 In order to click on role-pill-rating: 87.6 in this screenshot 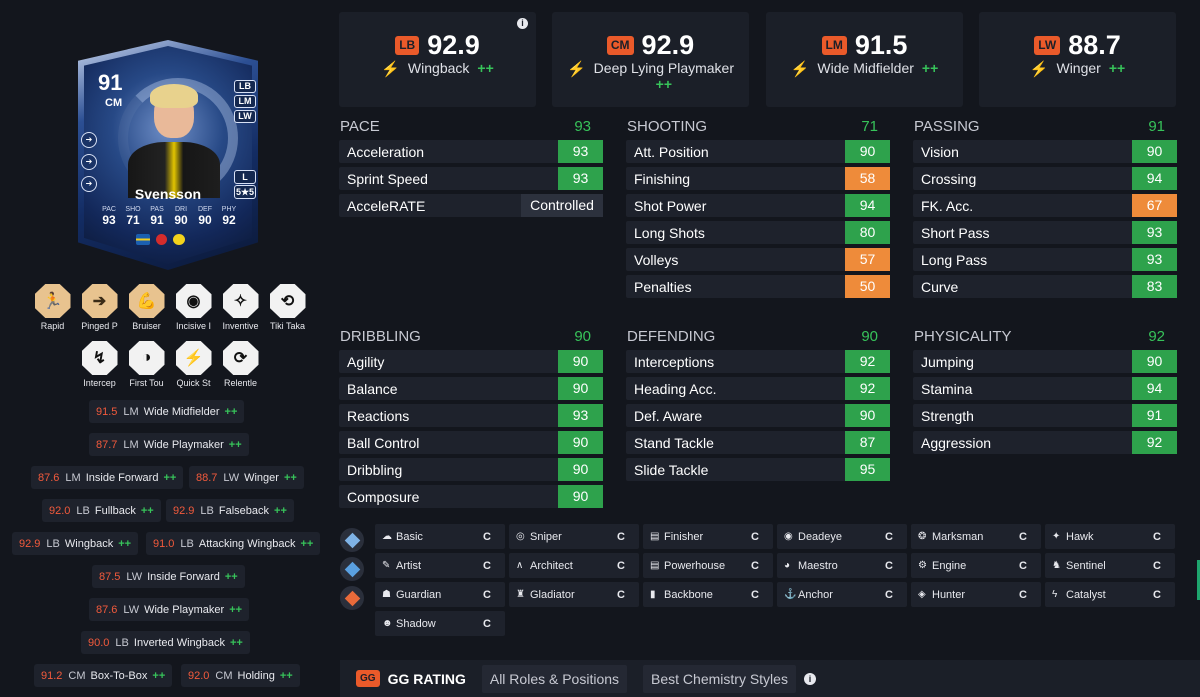, I will do `click(107, 609)`.